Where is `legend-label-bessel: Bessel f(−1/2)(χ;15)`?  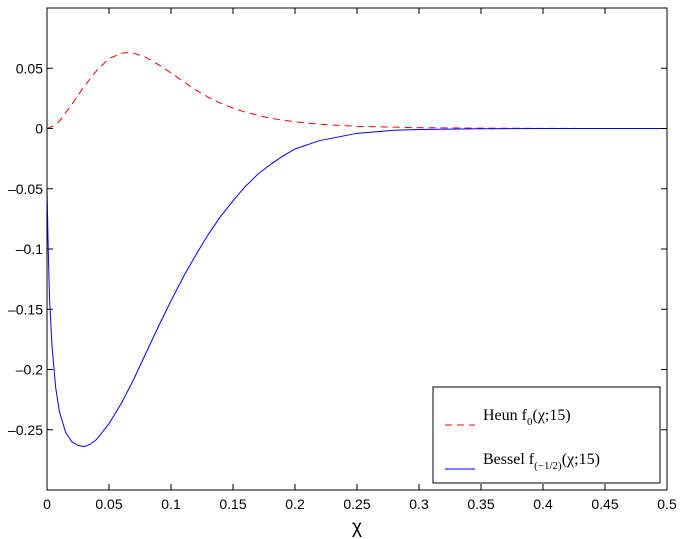 legend-label-bessel: Bessel f(−1/2)(χ;15) is located at coordinates (541, 461).